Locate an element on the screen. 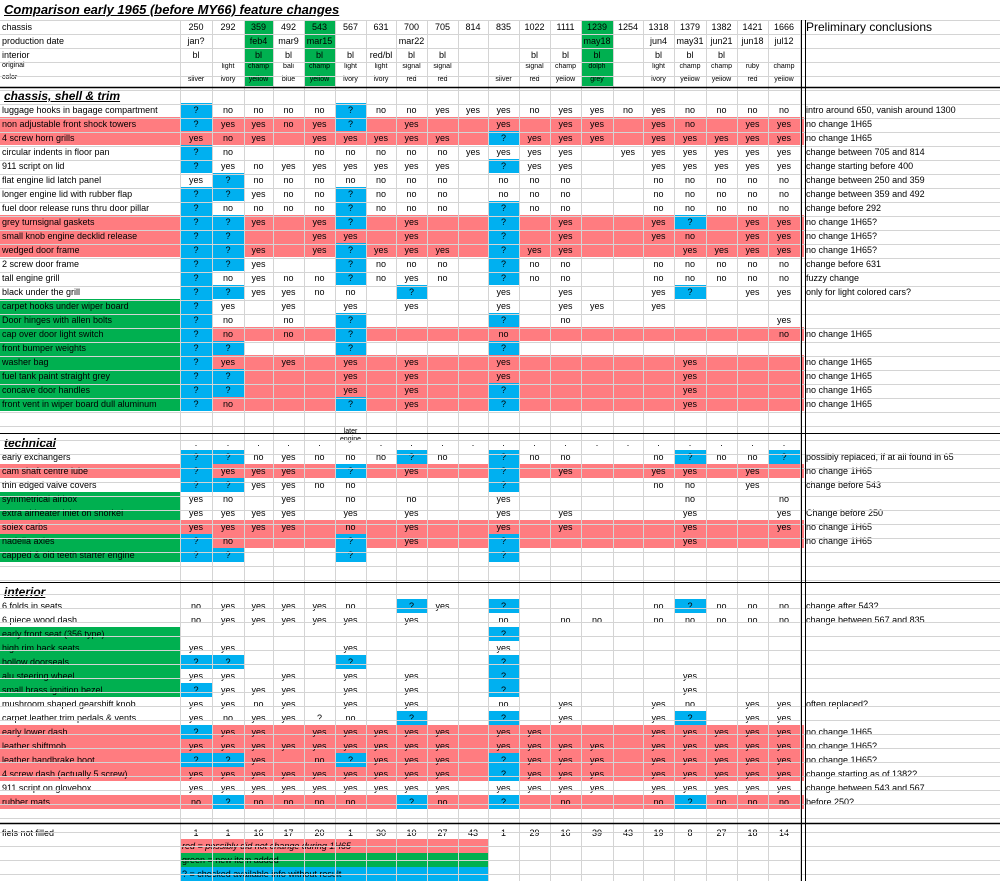 The height and width of the screenshot is (881, 1000). header-chassis-cell: 1666 is located at coordinates (784, 27).